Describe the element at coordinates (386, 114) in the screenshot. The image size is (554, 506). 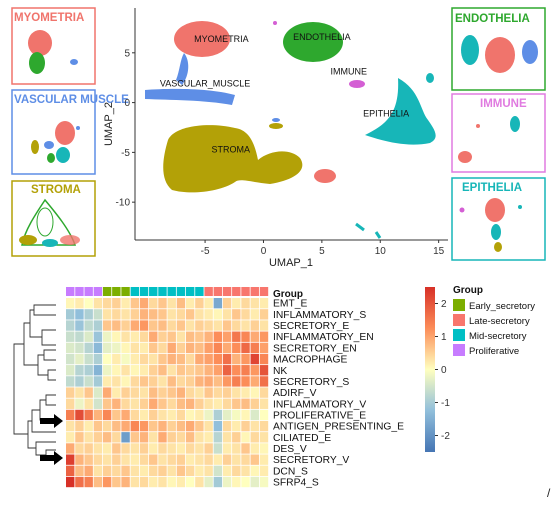
I see `cluster-label: EPITHELIA` at that location.